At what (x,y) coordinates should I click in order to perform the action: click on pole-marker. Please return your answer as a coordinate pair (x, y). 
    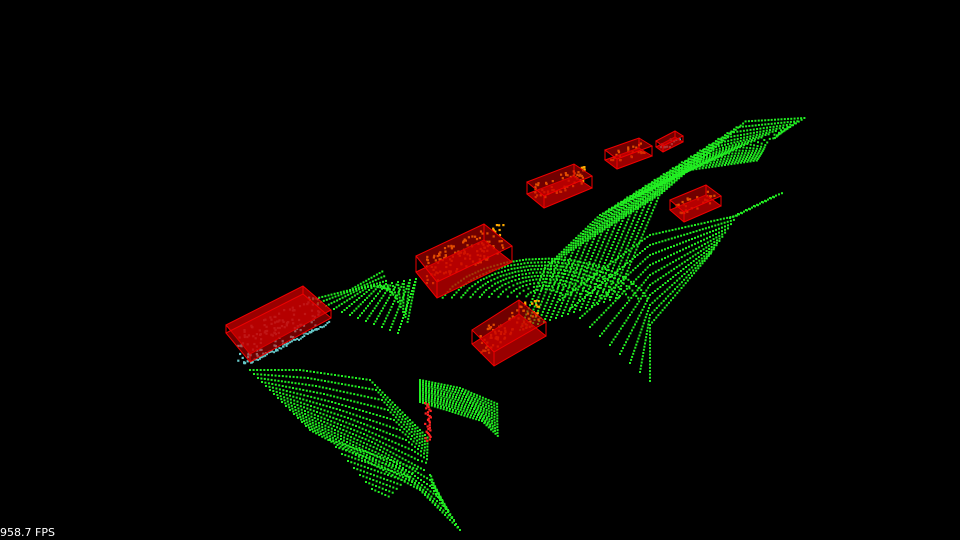
    Looking at the image, I should click on (428, 422).